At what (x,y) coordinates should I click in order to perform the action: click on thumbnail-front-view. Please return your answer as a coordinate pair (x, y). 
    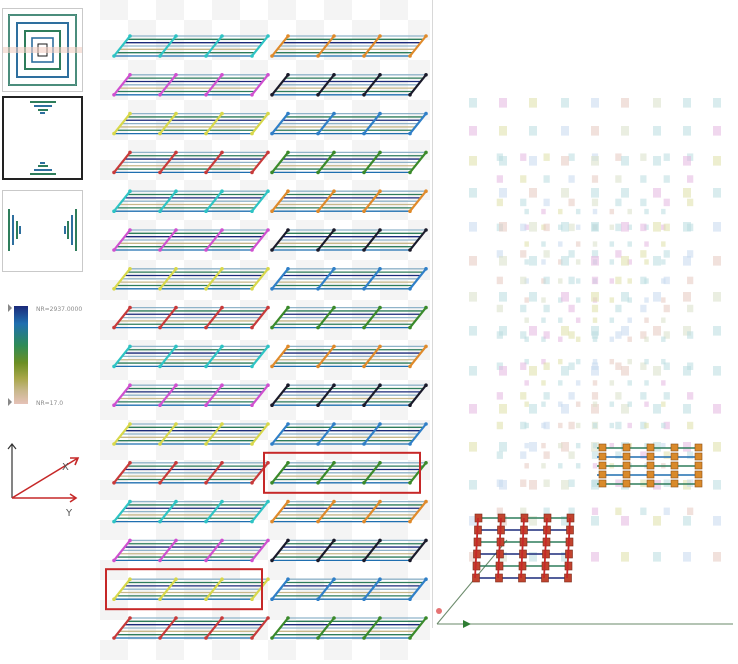
    Looking at the image, I should click on (42, 138).